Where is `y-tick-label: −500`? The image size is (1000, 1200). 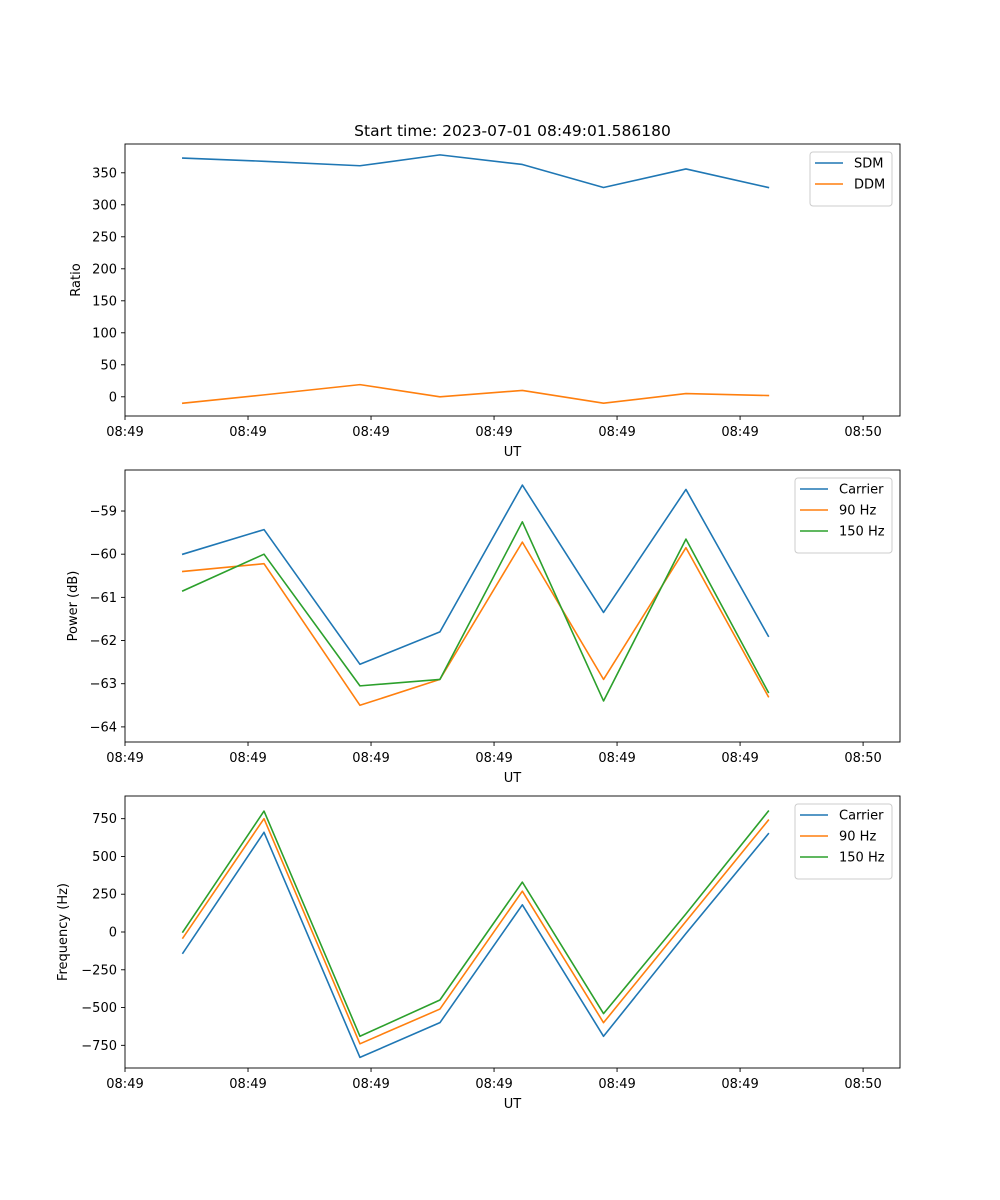 y-tick-label: −500 is located at coordinates (99, 1008).